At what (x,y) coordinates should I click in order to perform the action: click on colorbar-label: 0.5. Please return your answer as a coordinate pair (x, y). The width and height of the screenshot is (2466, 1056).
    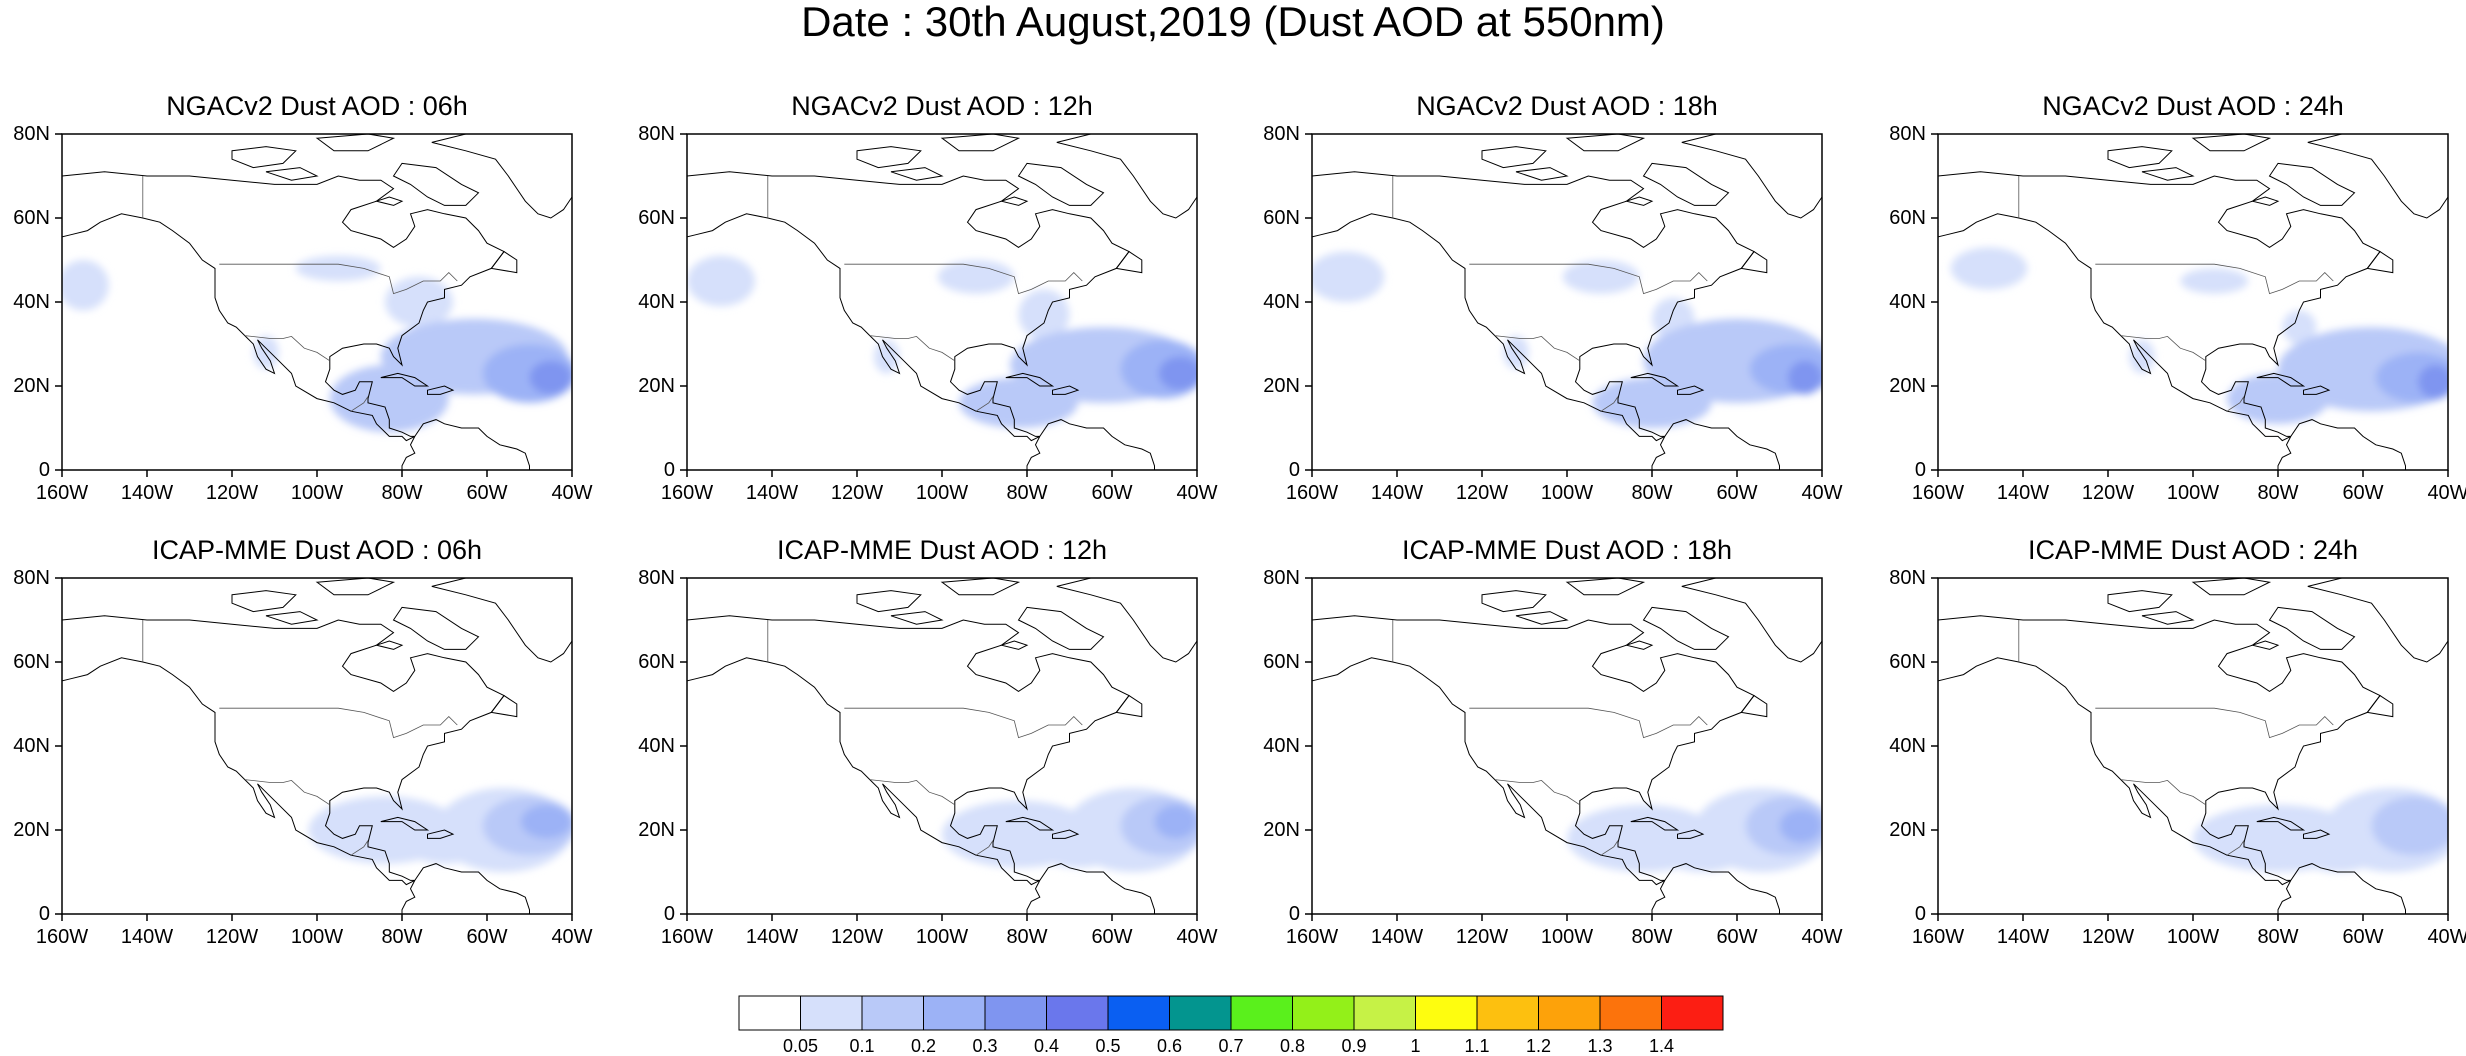
    Looking at the image, I should click on (1108, 1046).